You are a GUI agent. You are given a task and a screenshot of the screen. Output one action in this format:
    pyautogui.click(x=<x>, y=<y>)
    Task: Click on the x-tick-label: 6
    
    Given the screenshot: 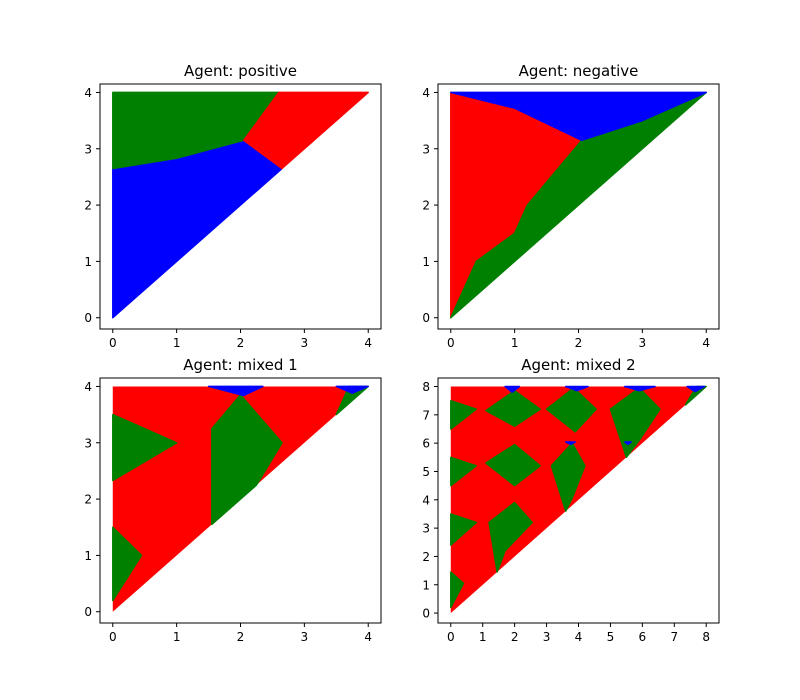 What is the action you would take?
    pyautogui.click(x=643, y=637)
    